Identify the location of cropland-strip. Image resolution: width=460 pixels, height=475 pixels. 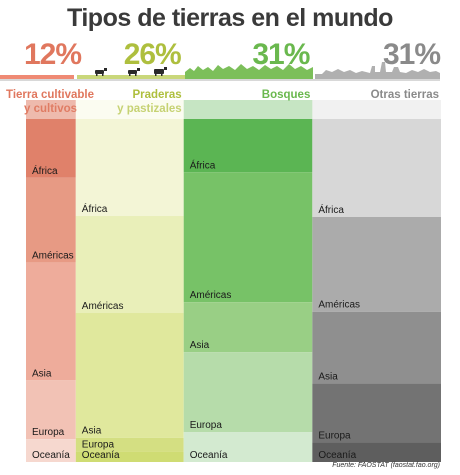
(37, 77).